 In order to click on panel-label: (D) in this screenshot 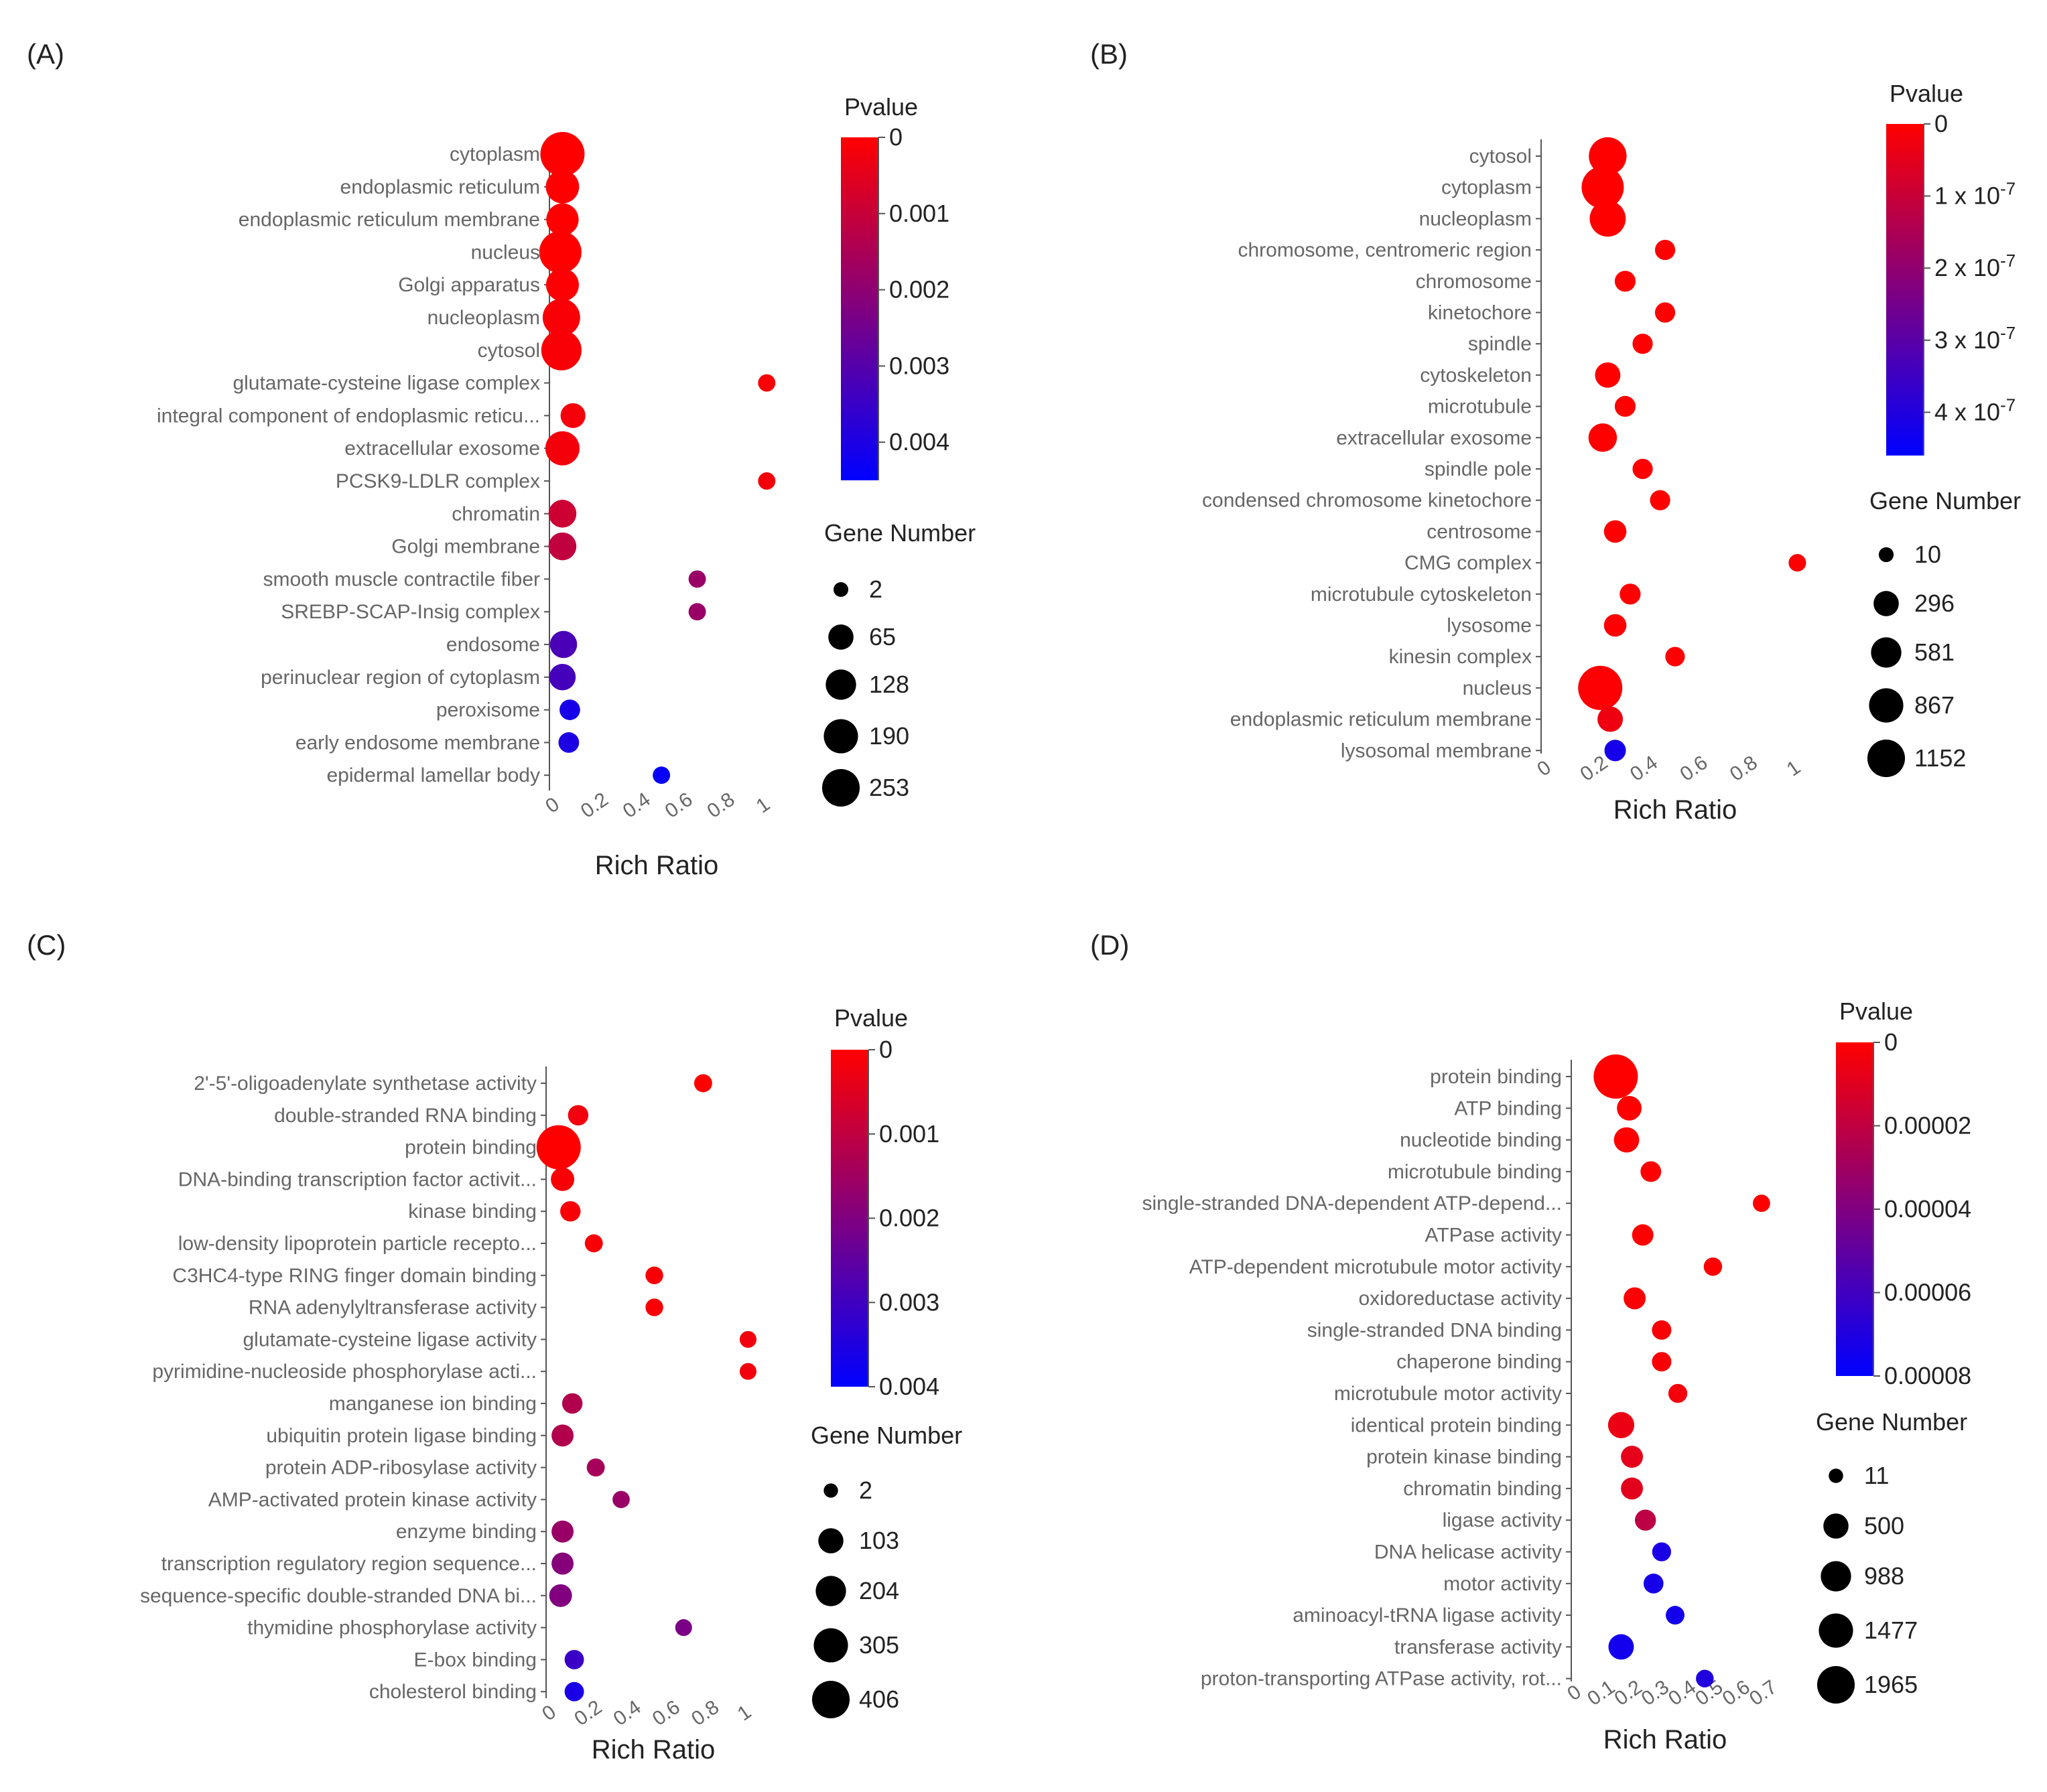, I will do `click(1109, 945)`.